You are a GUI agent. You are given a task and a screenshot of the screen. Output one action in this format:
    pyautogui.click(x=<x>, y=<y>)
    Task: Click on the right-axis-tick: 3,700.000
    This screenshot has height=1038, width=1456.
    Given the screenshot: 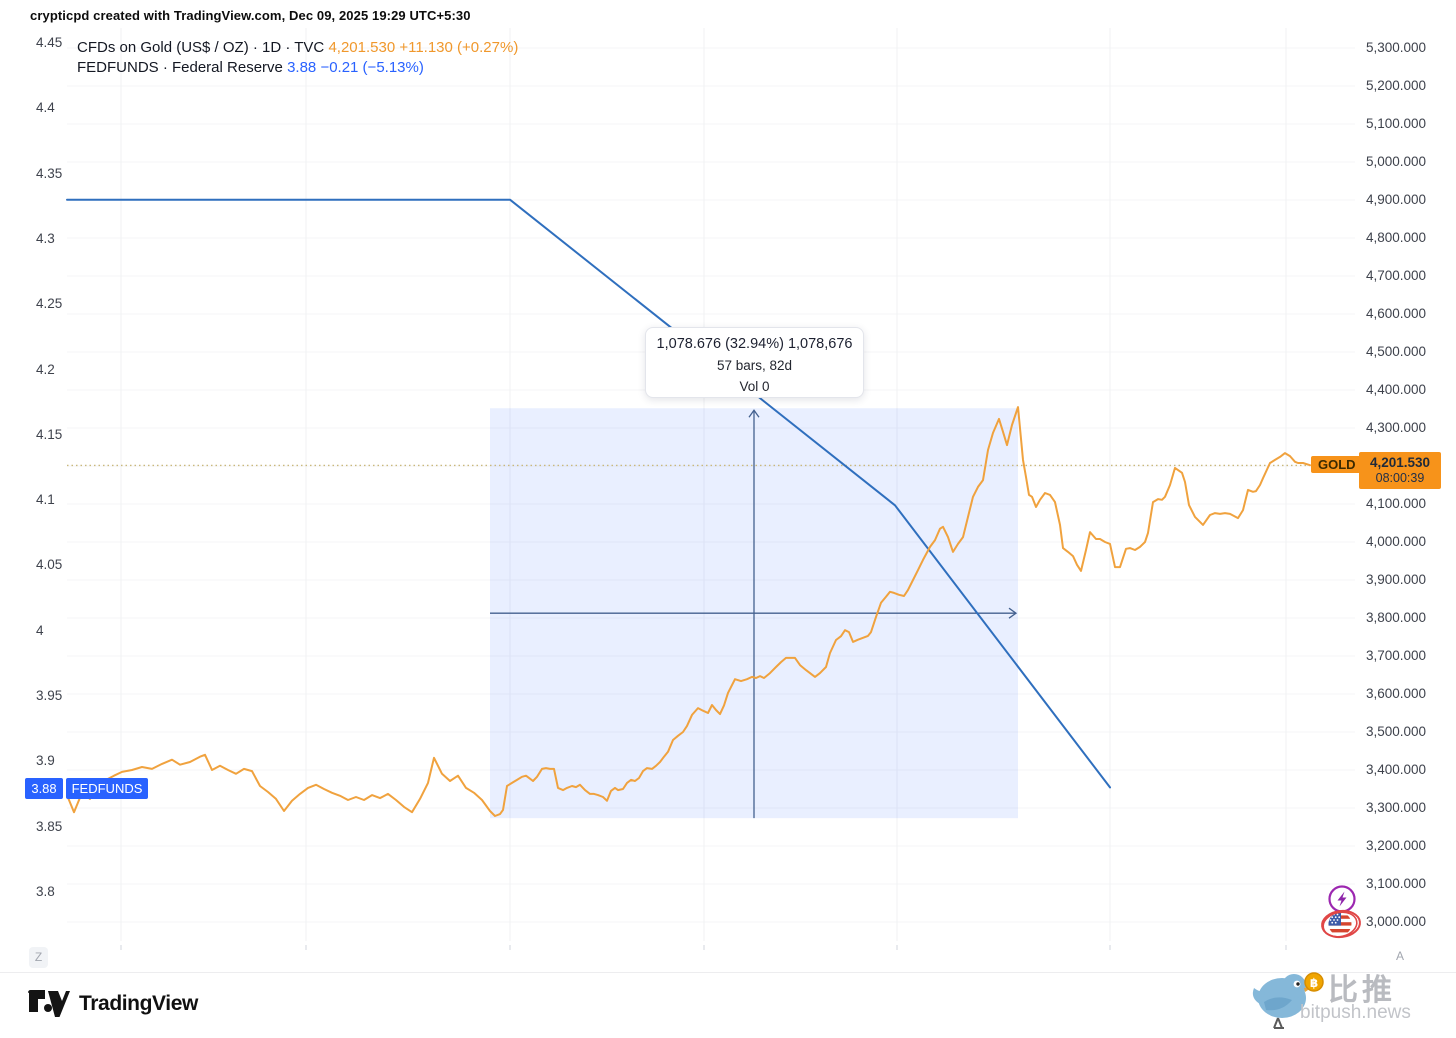 What is the action you would take?
    pyautogui.click(x=1396, y=655)
    